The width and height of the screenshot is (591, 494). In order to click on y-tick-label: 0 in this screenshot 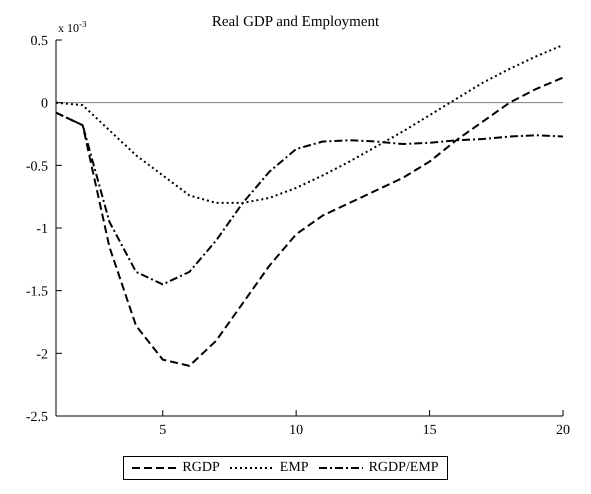, I will do `click(44, 104)`.